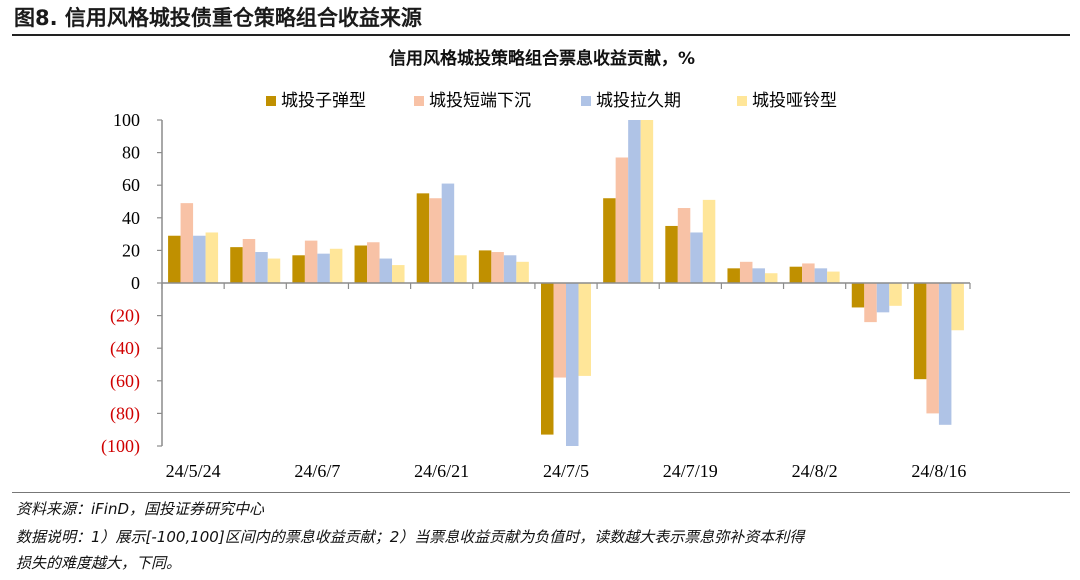 The width and height of the screenshot is (1080, 580). What do you see at coordinates (125, 316) in the screenshot?
I see `y-tick-label: (20)` at bounding box center [125, 316].